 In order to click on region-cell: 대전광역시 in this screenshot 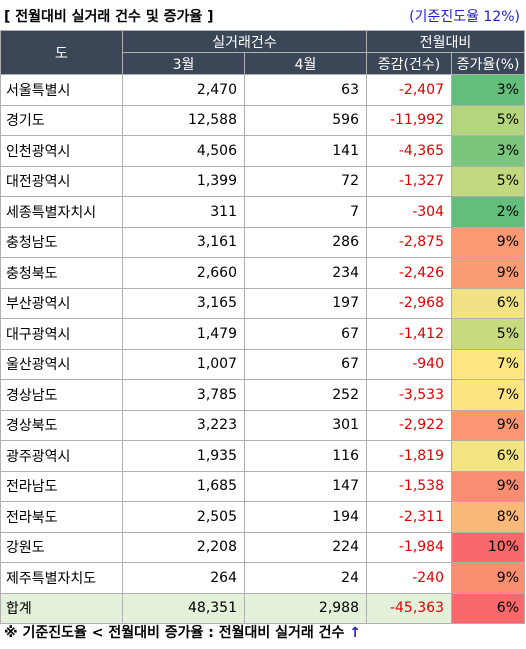, I will do `click(61, 181)`.